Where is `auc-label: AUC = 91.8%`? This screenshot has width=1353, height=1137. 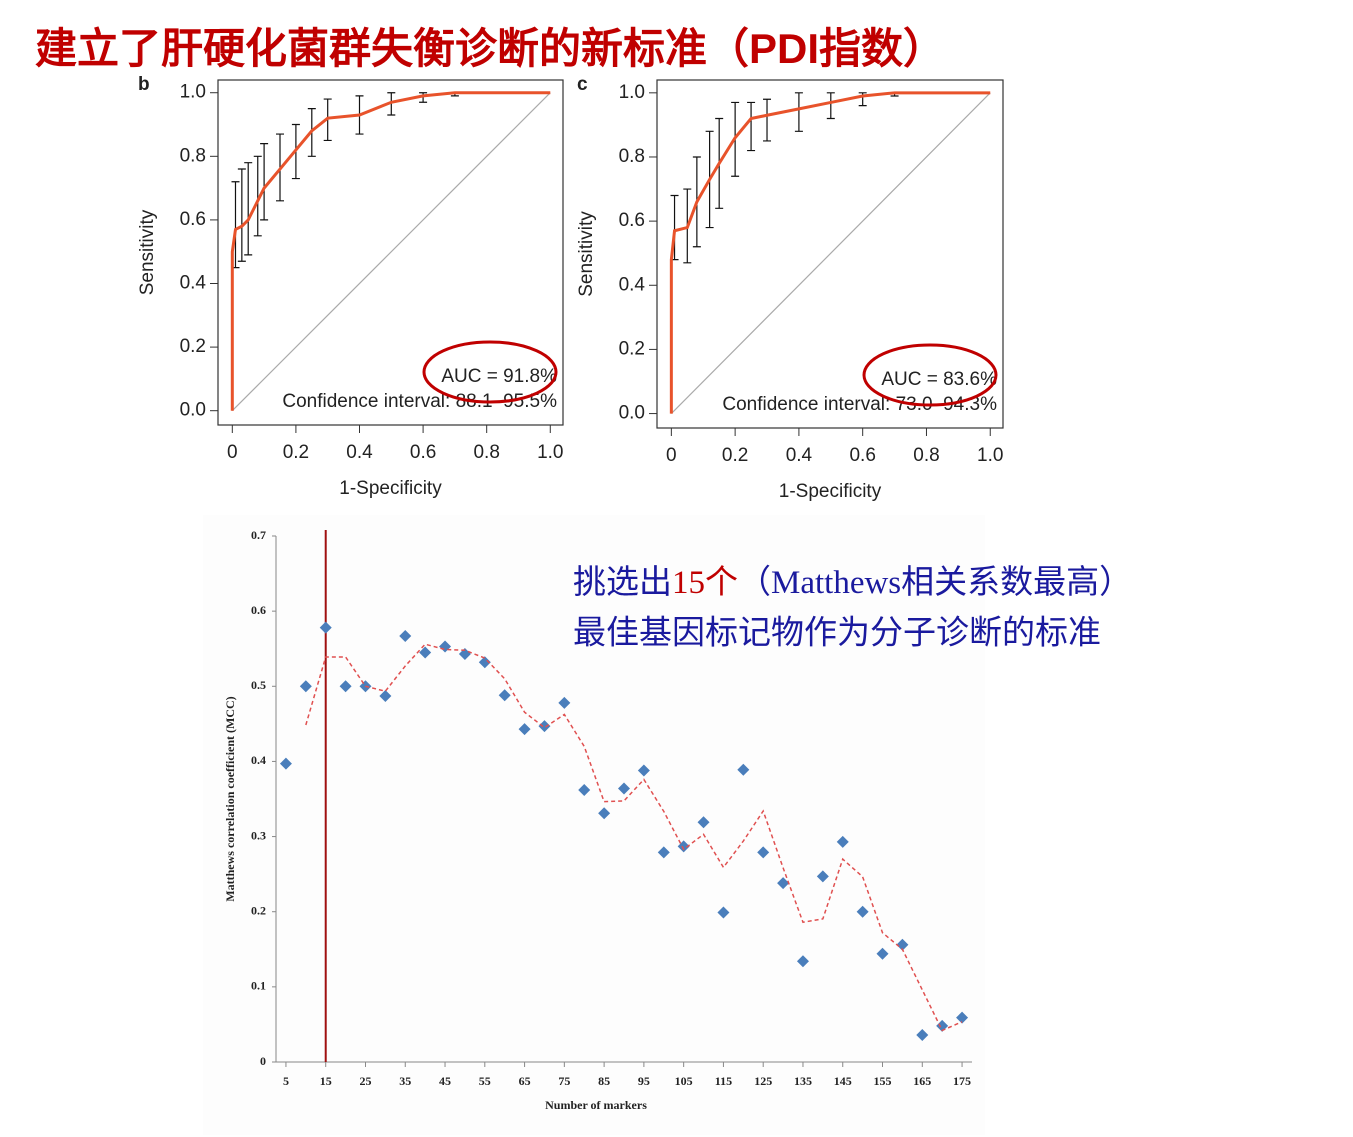 auc-label: AUC = 91.8% is located at coordinates (499, 376).